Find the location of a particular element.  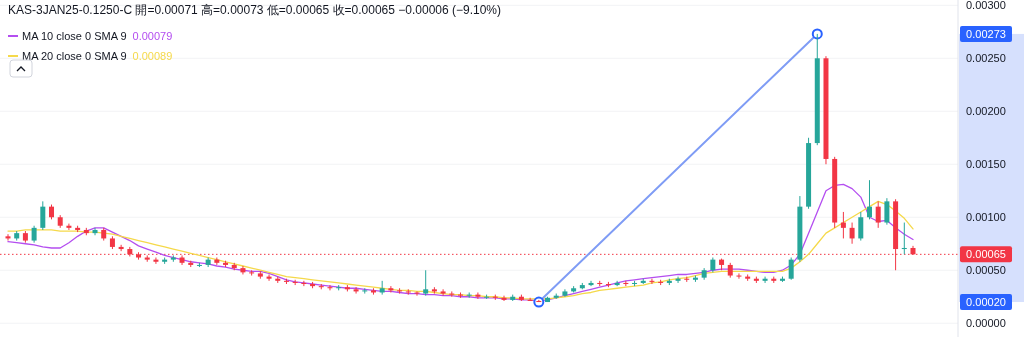

legend-label: MA 20 close 0 SMA 9 is located at coordinates (74, 56).